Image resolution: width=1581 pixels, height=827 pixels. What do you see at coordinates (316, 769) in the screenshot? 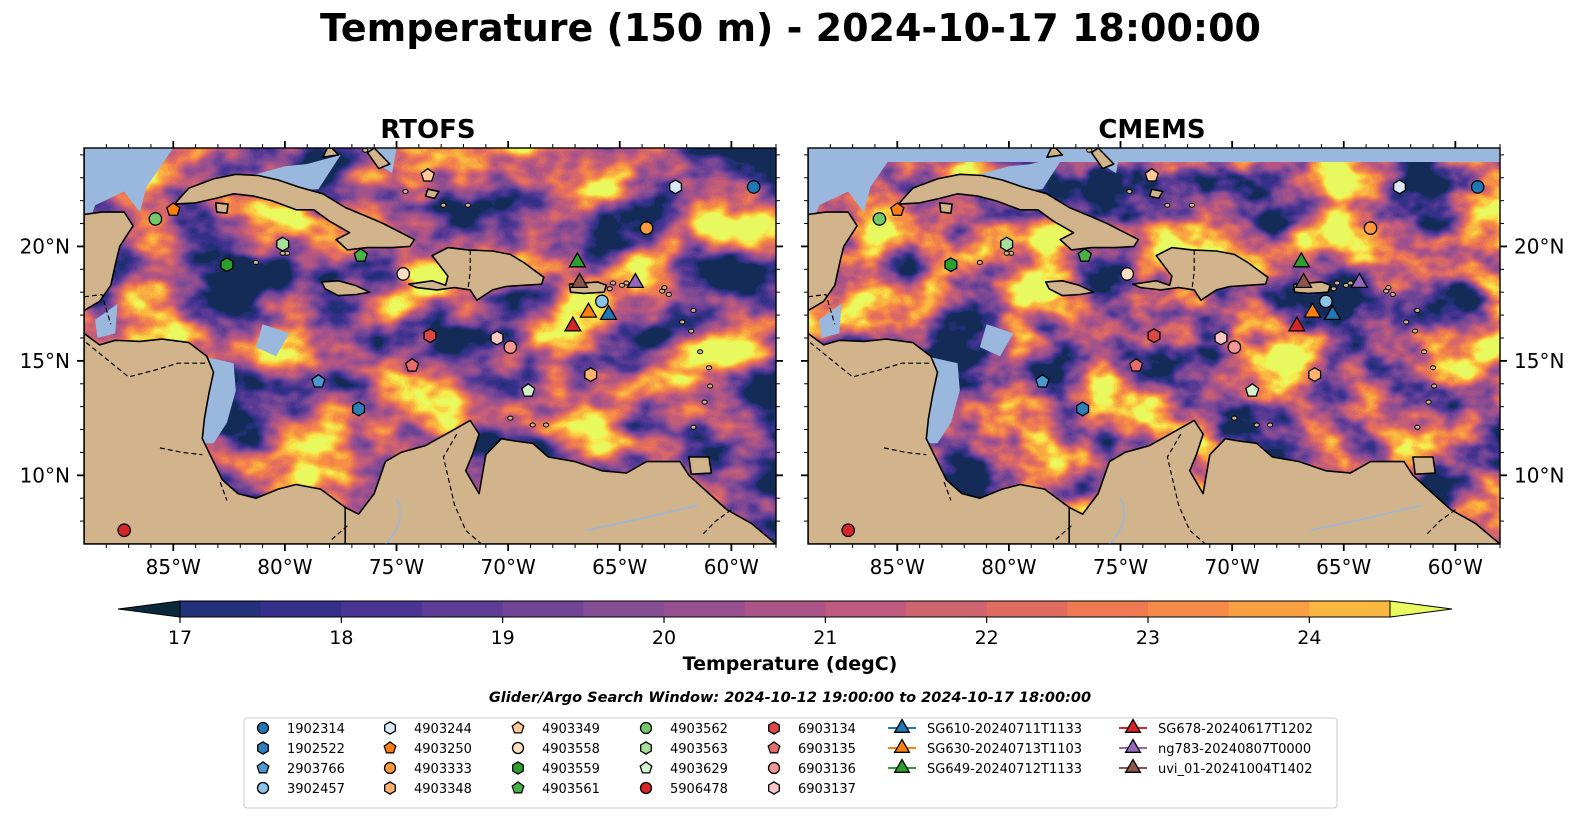
I see `legend-label: 2903766` at bounding box center [316, 769].